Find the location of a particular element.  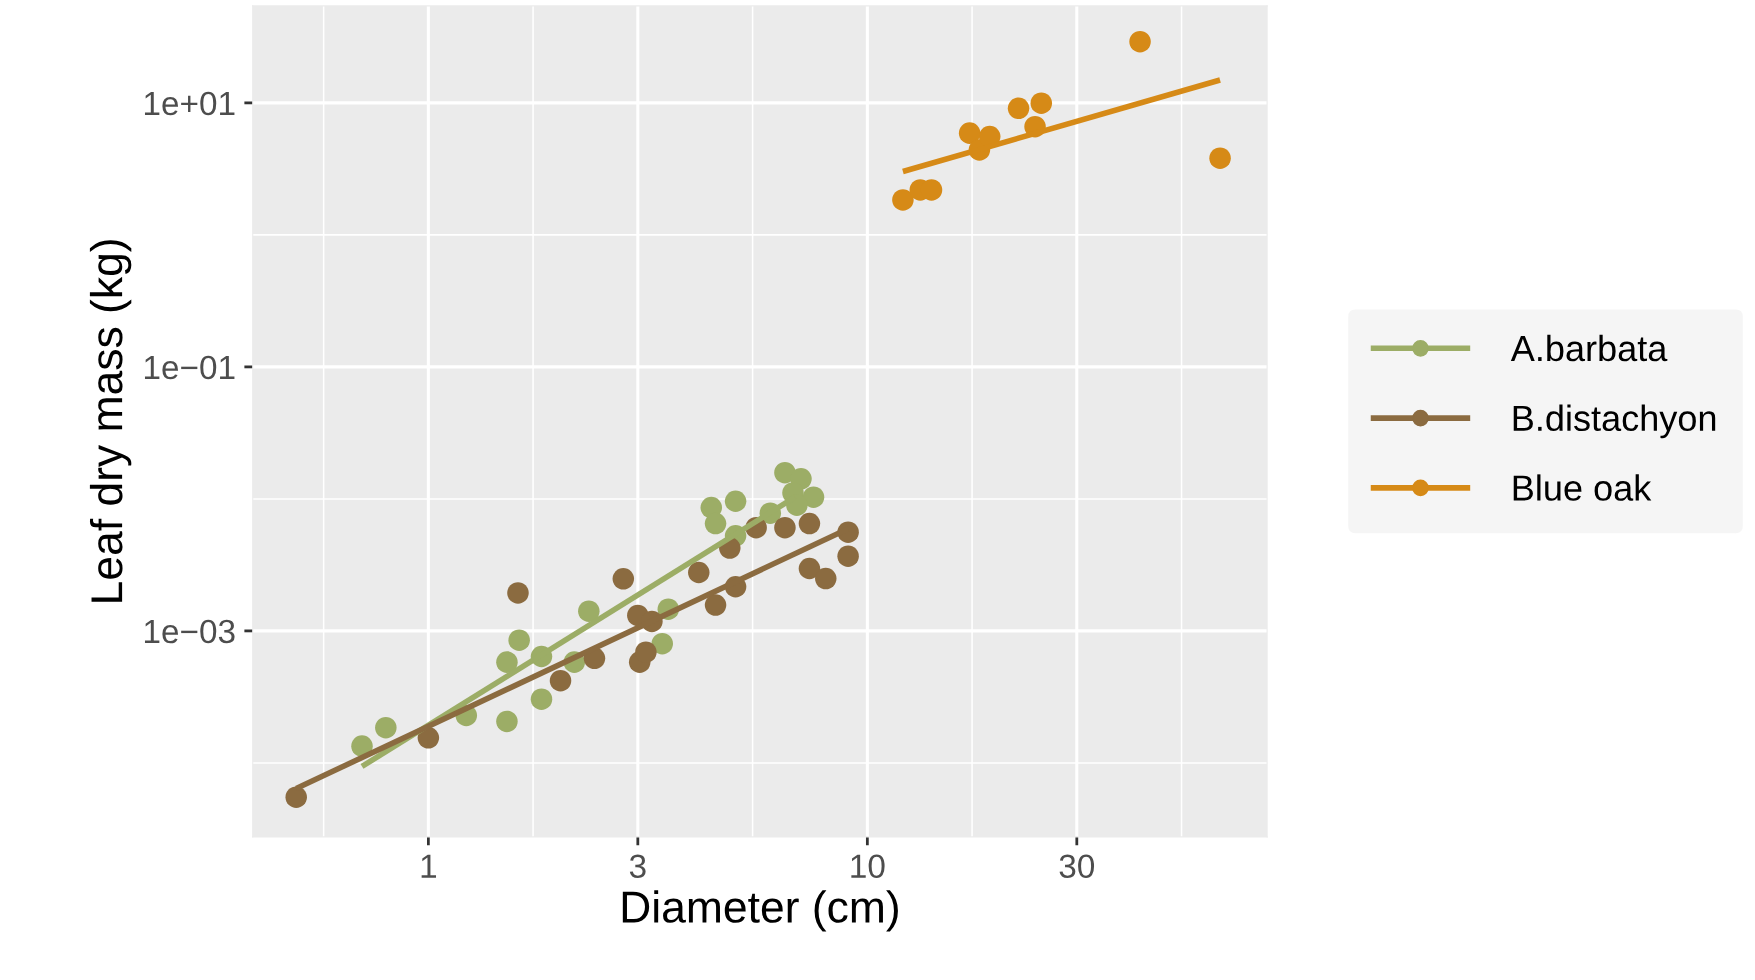

y-tick-label: 1e+01 is located at coordinates (189, 103).